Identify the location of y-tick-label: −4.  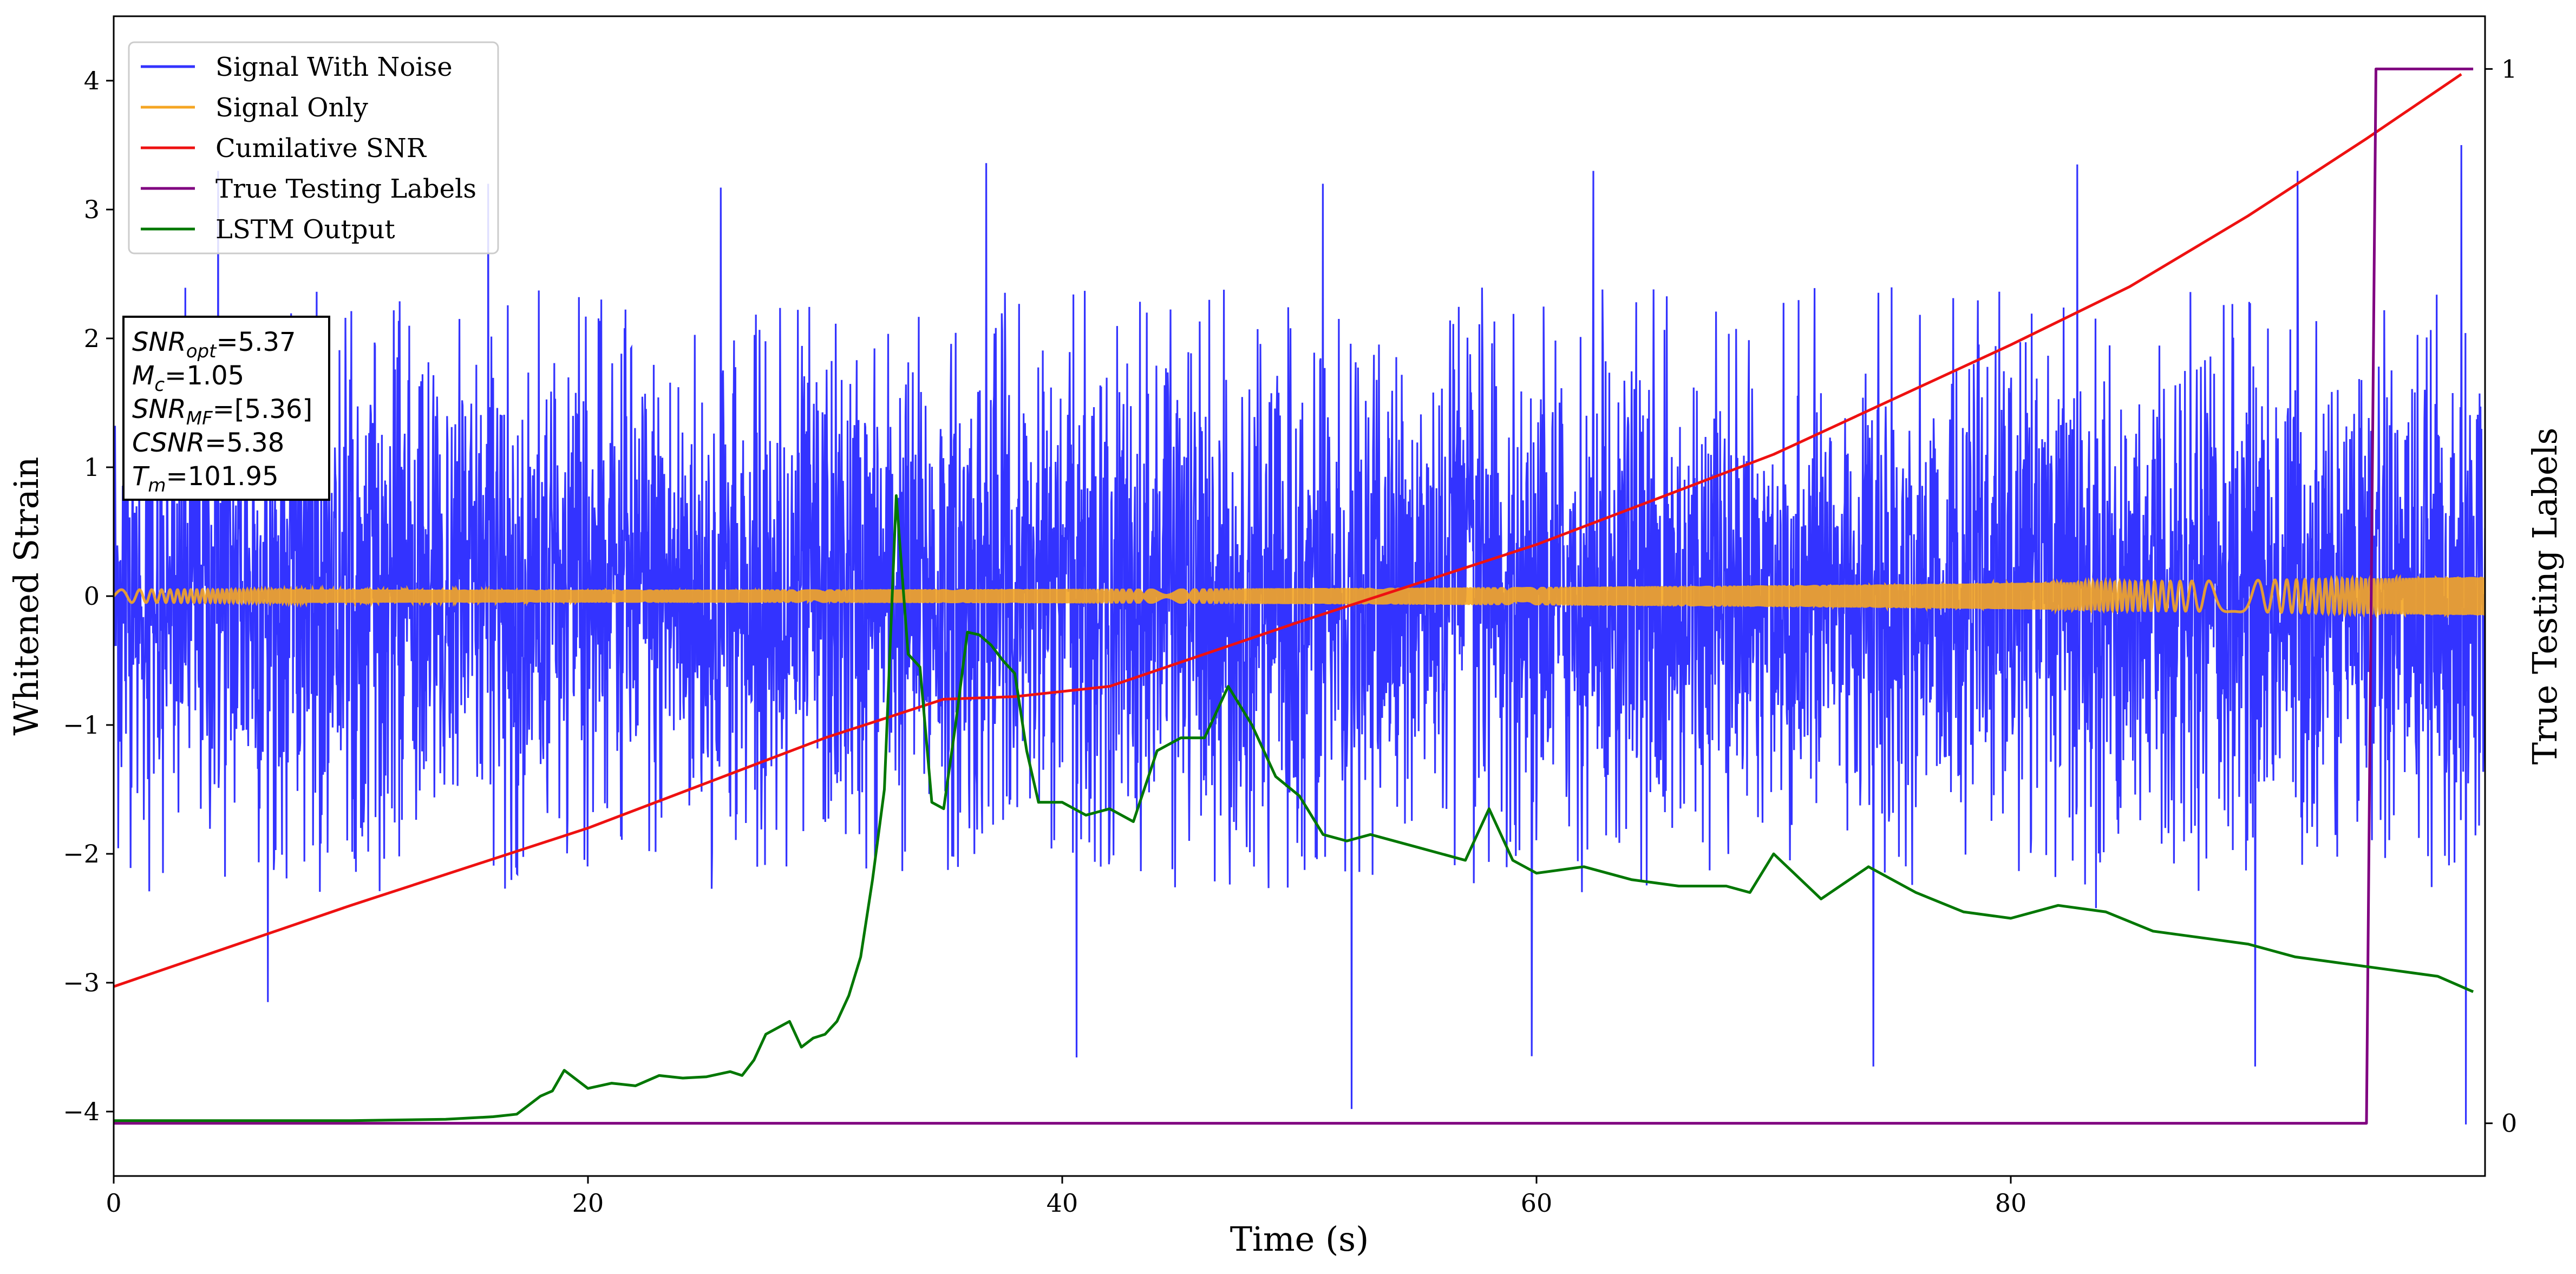
(82, 1111).